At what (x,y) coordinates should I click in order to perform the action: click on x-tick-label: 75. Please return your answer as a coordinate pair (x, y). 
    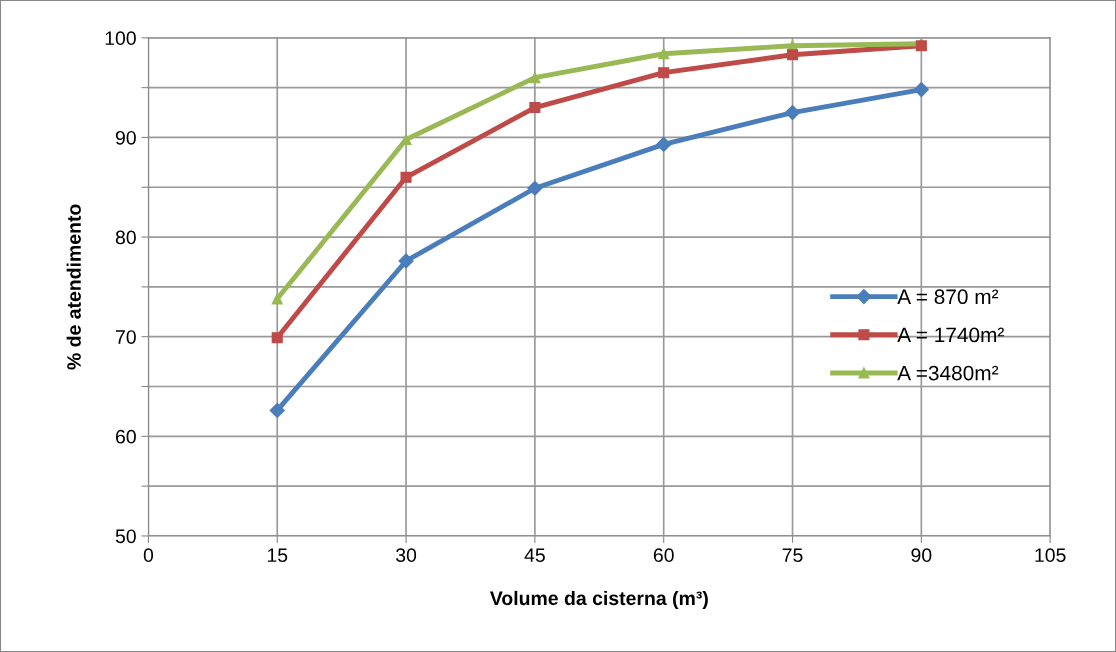
    Looking at the image, I should click on (792, 555).